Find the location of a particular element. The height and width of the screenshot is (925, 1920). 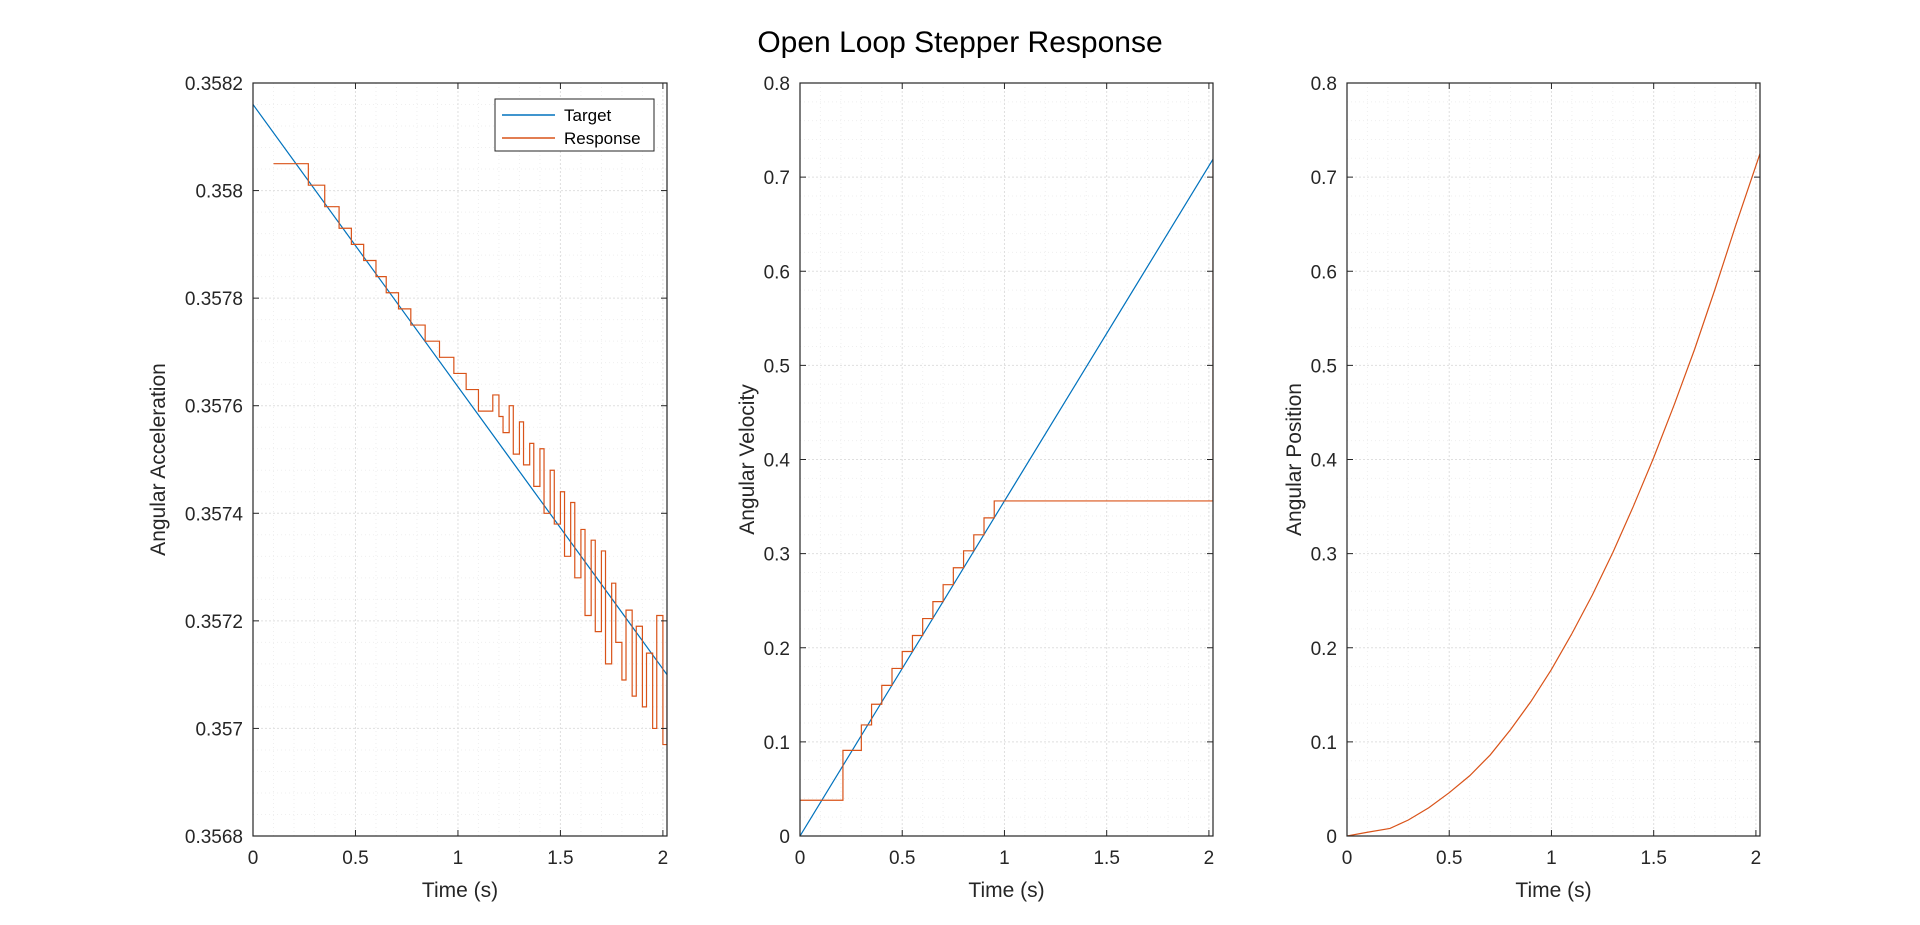

series-group is located at coordinates (460, 425).